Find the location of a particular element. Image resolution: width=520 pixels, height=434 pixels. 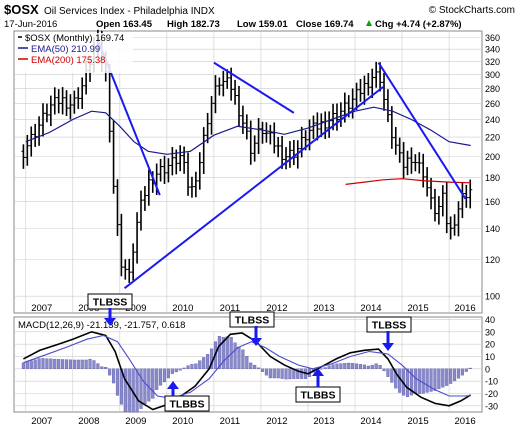

annotation-label: TLBBS is located at coordinates (318, 396).